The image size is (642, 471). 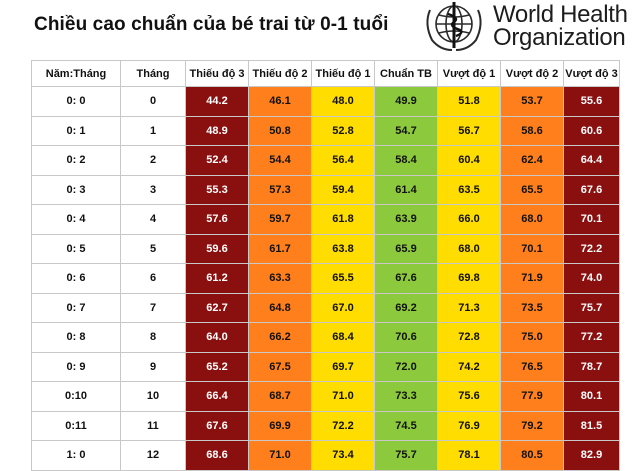 What do you see at coordinates (532, 278) in the screenshot?
I see `cell-plus2sd: 71.9` at bounding box center [532, 278].